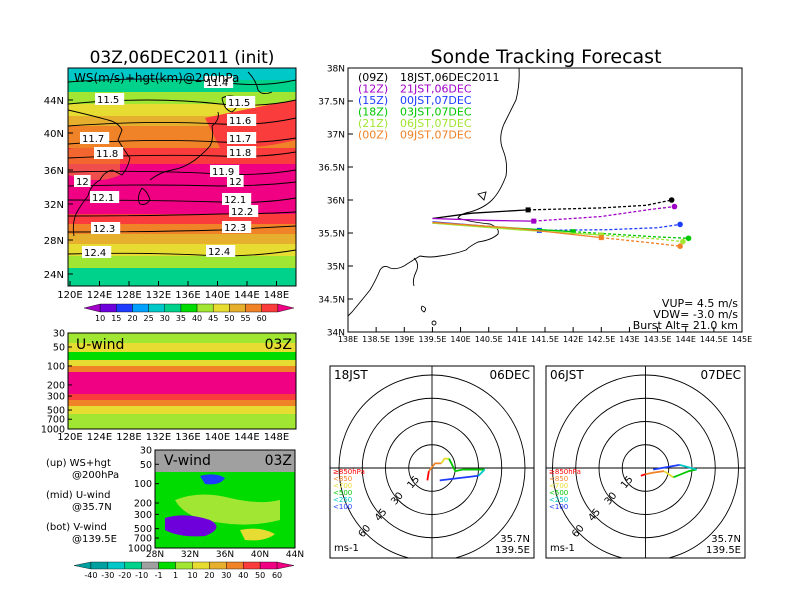 The height and width of the screenshot is (612, 792). I want to click on ws-colorbar-label: 10, so click(100, 318).